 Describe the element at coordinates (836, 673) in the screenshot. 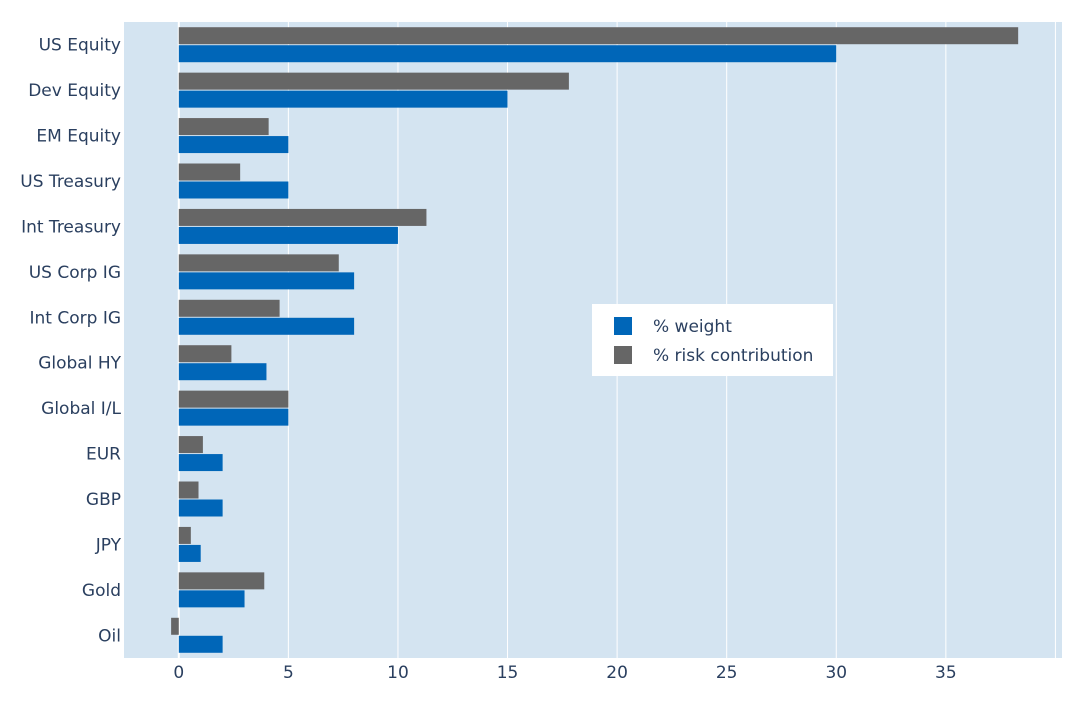

I see `x-tick-label: 30` at that location.